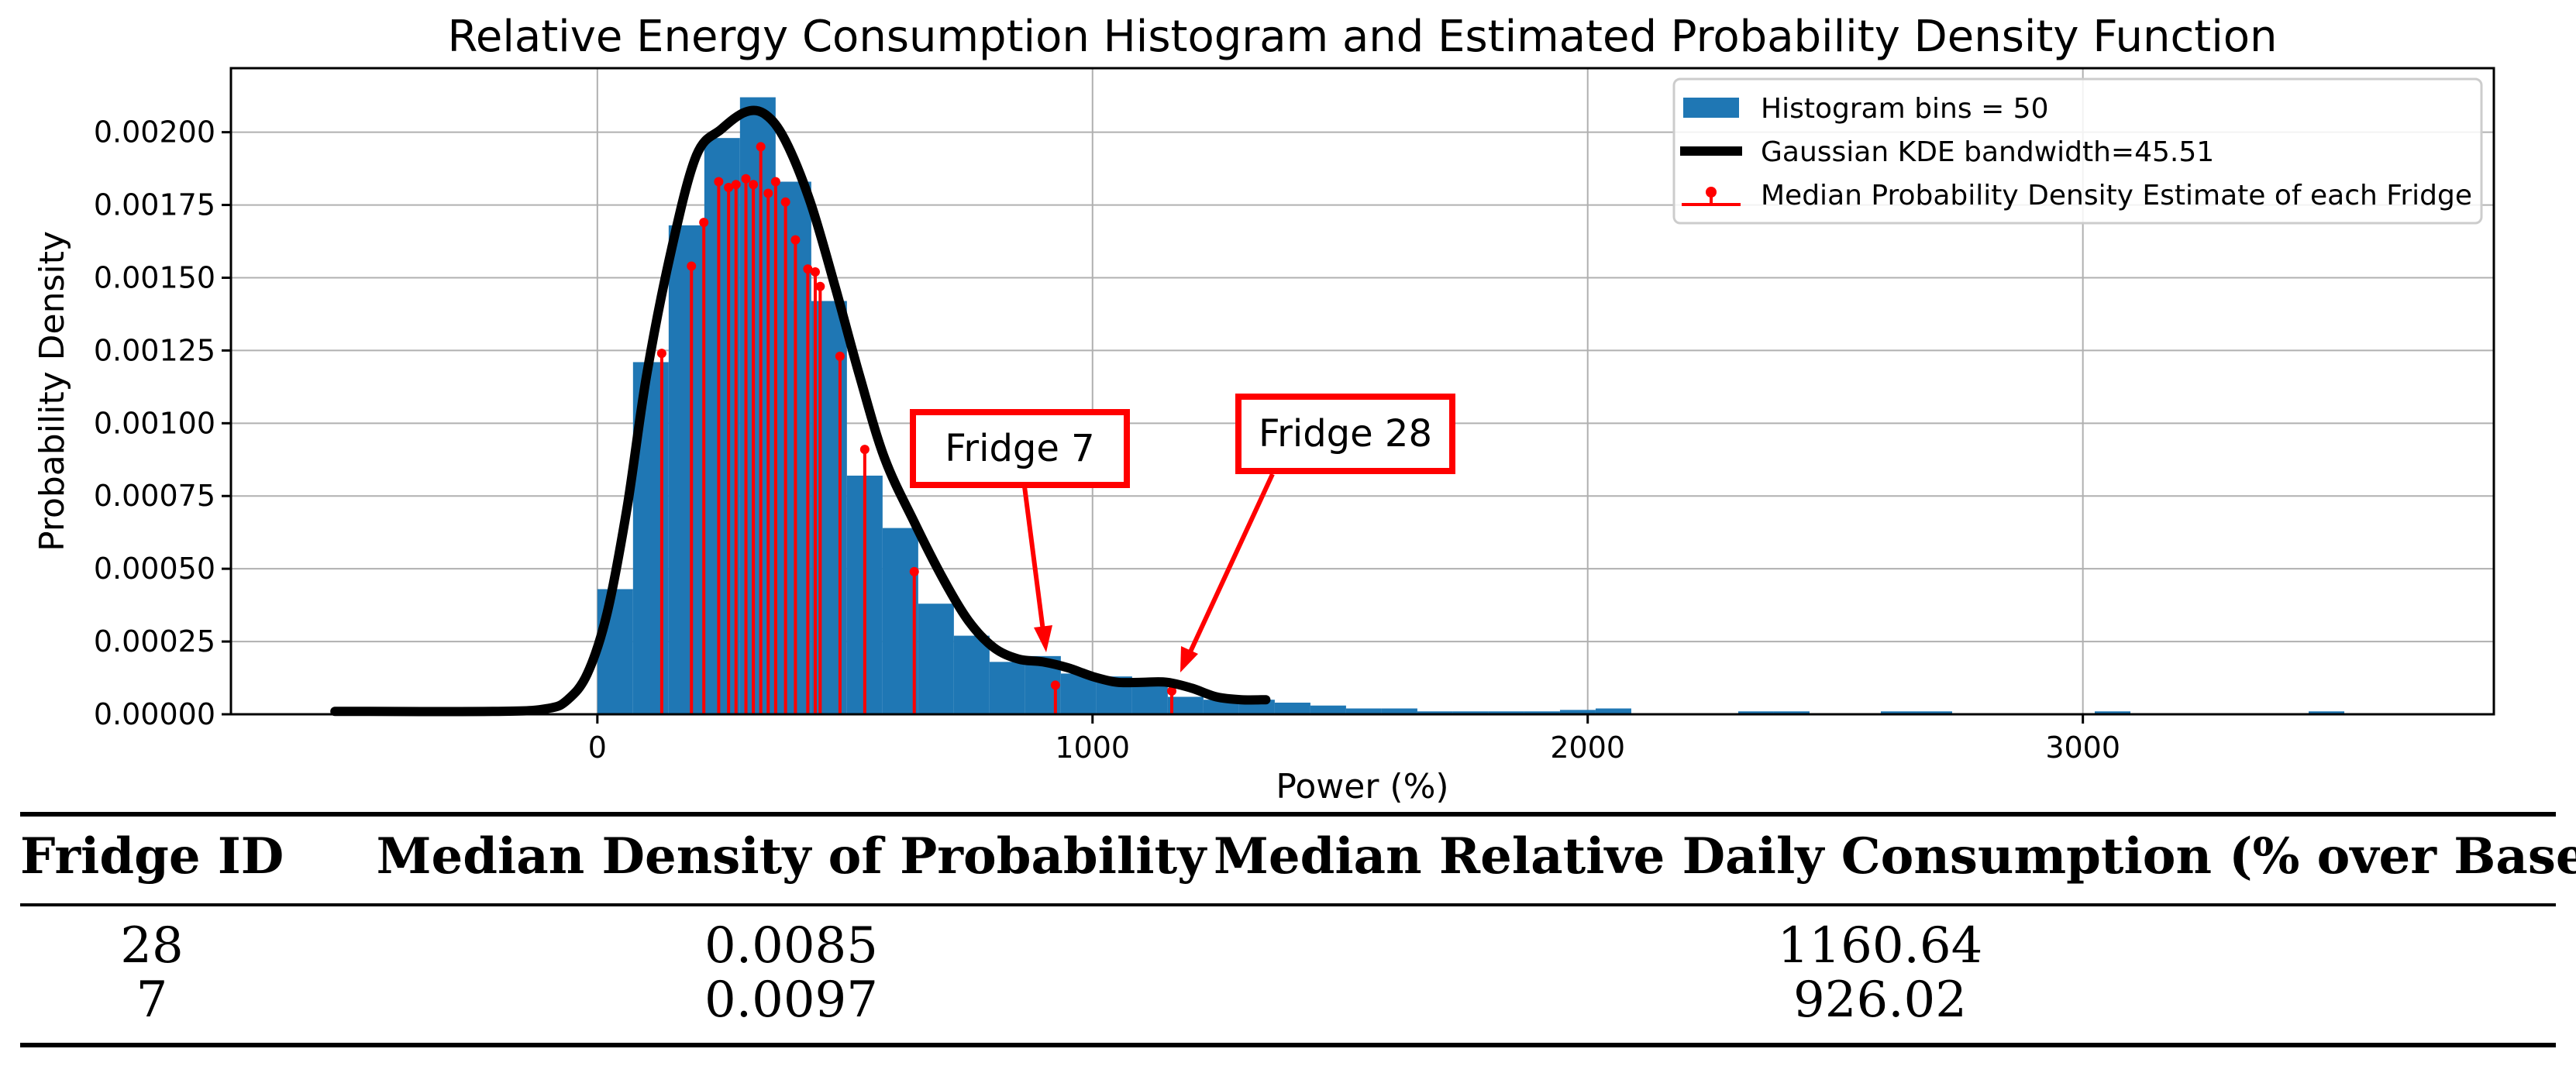  What do you see at coordinates (52, 392) in the screenshot?
I see `y-axis-label: Probability Density` at bounding box center [52, 392].